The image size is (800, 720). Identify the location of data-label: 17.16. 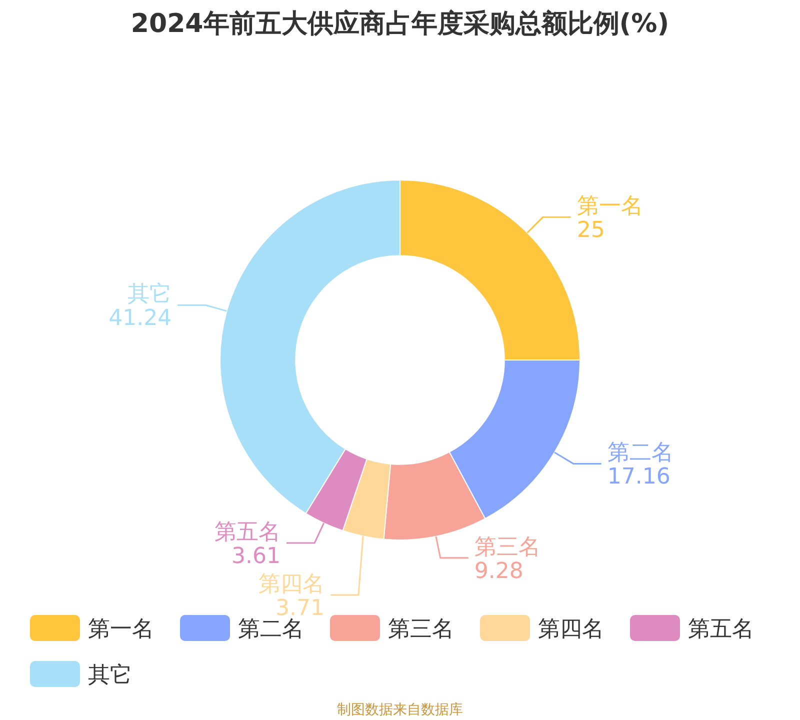
(638, 477).